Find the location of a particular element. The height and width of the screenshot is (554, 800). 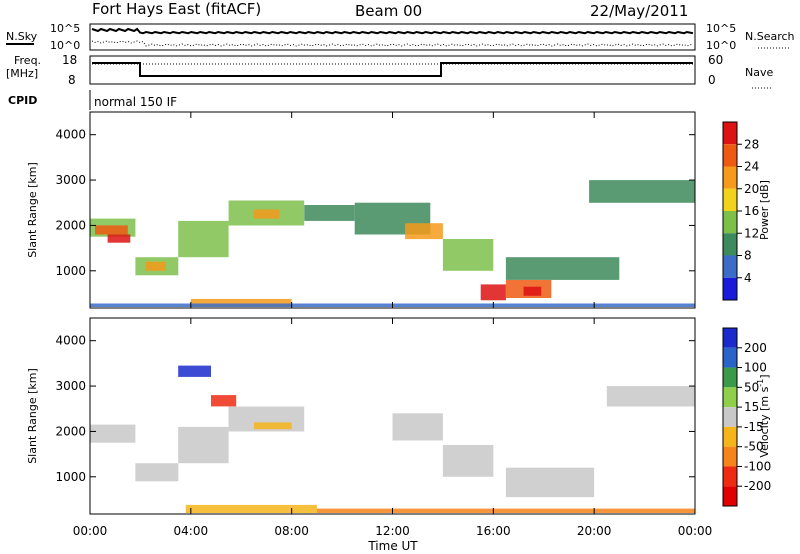

velocity-colorbar-label-sup: -1 is located at coordinates (760, 383).